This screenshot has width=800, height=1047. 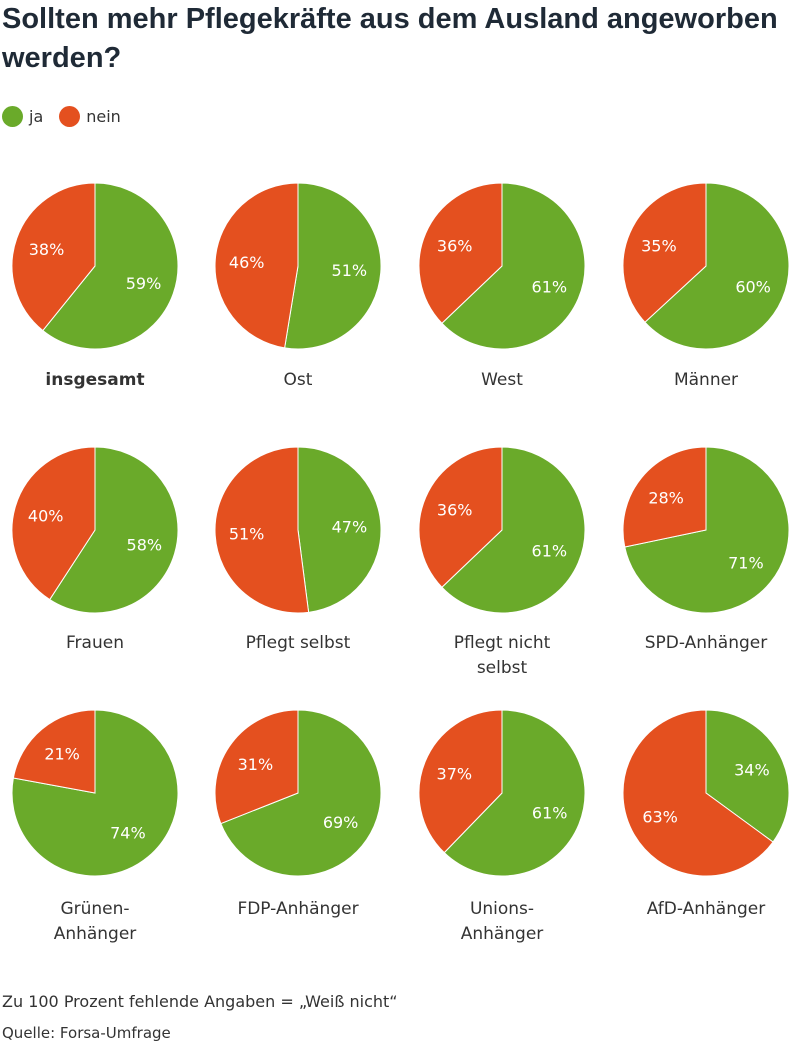 What do you see at coordinates (298, 380) in the screenshot?
I see `pie-label: Ost` at bounding box center [298, 380].